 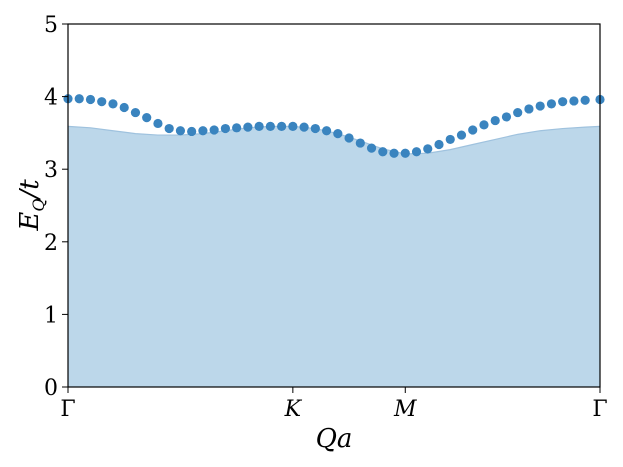 I want to click on y-axis-label: EQ/t, so click(x=31, y=205).